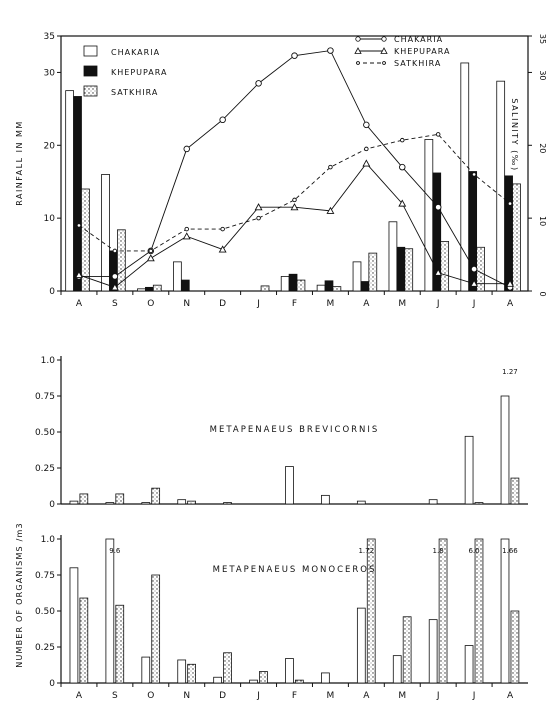  Describe the element at coordinates (48, 361) in the screenshot. I see `panel2-ytick-label: 1.0` at that location.